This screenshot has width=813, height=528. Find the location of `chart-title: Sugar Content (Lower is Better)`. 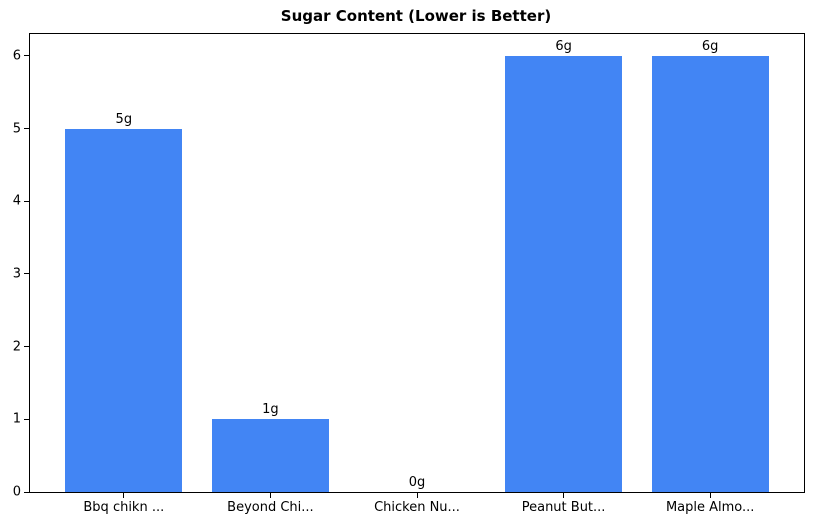

chart-title: Sugar Content (Lower is Better) is located at coordinates (416, 16).